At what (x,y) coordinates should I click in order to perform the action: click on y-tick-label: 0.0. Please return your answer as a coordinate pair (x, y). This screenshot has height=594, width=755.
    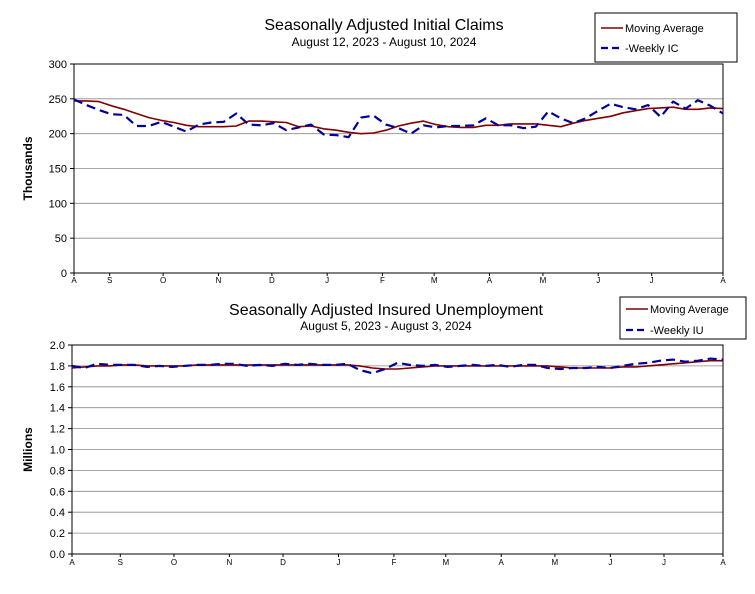
    Looking at the image, I should click on (57, 555).